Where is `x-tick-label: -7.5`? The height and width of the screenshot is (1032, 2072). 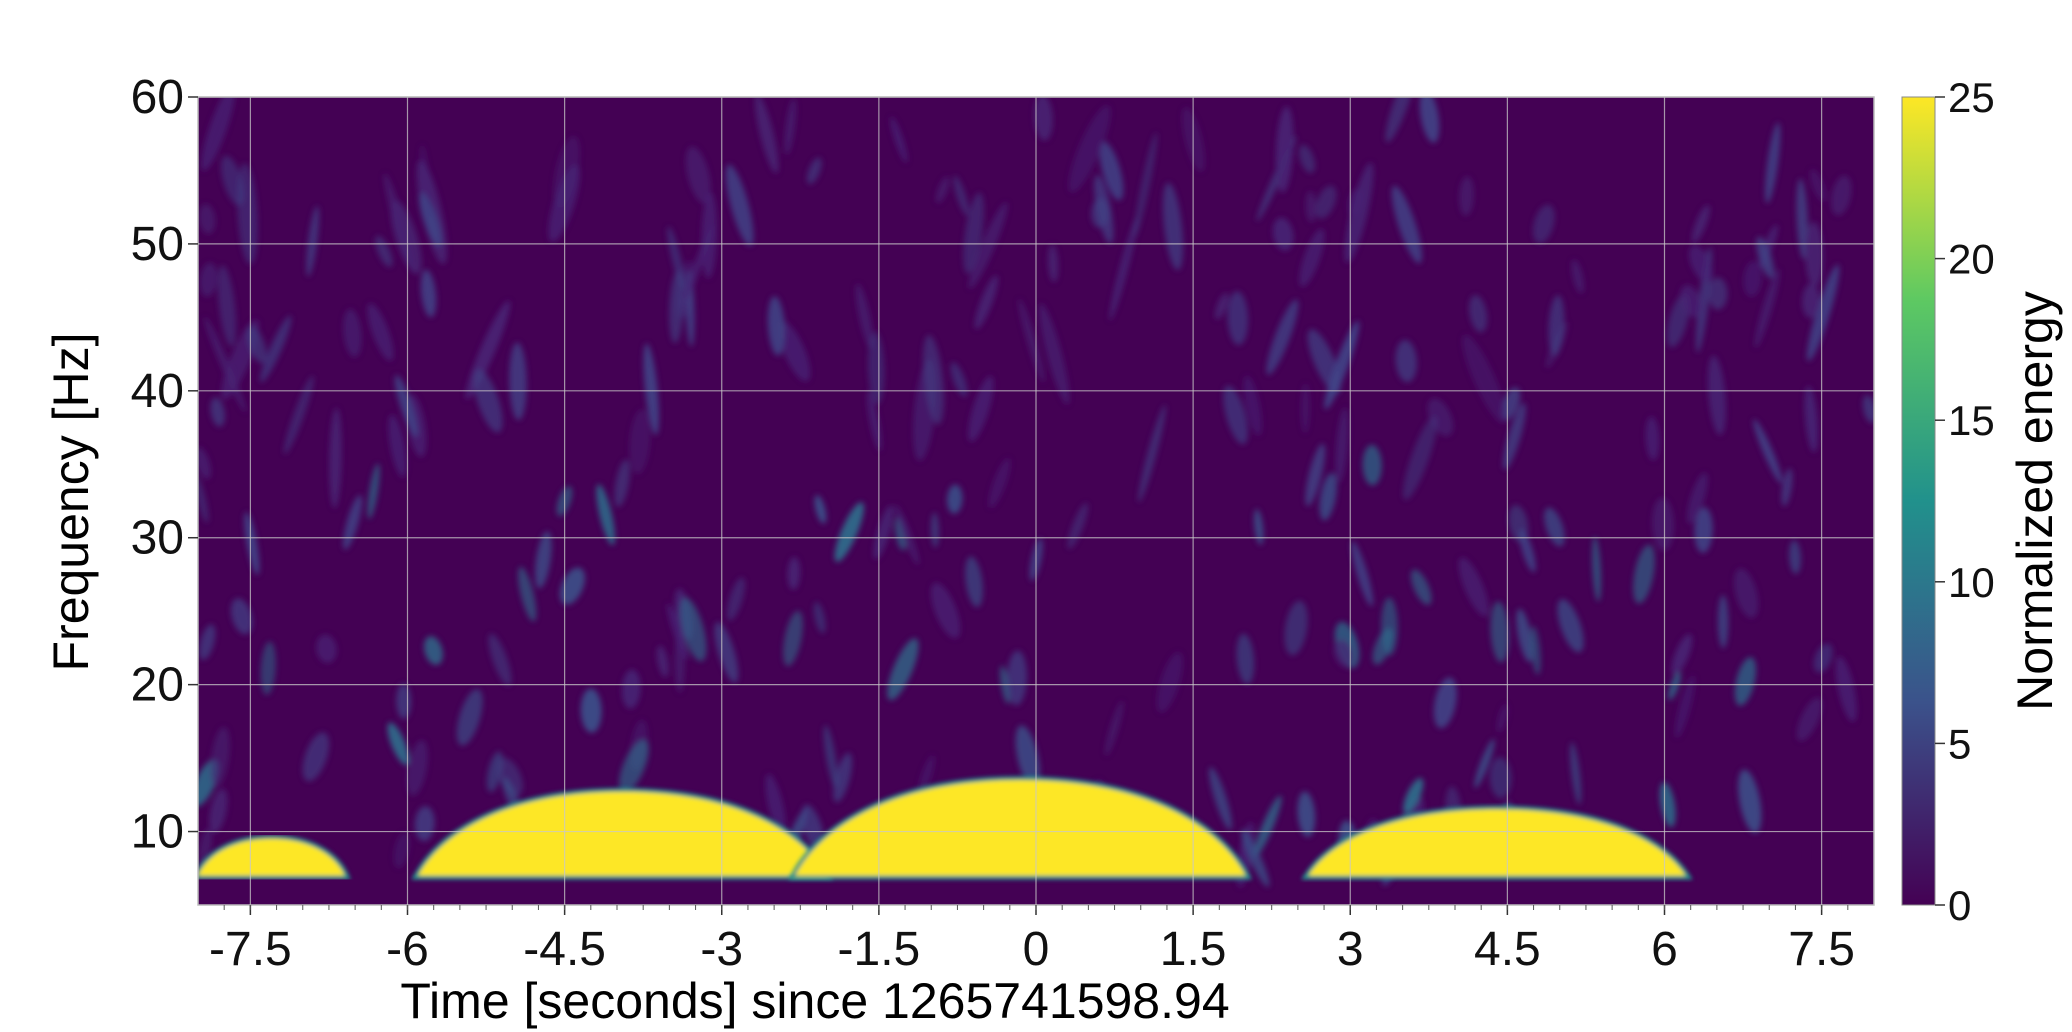 x-tick-label: -7.5 is located at coordinates (250, 949).